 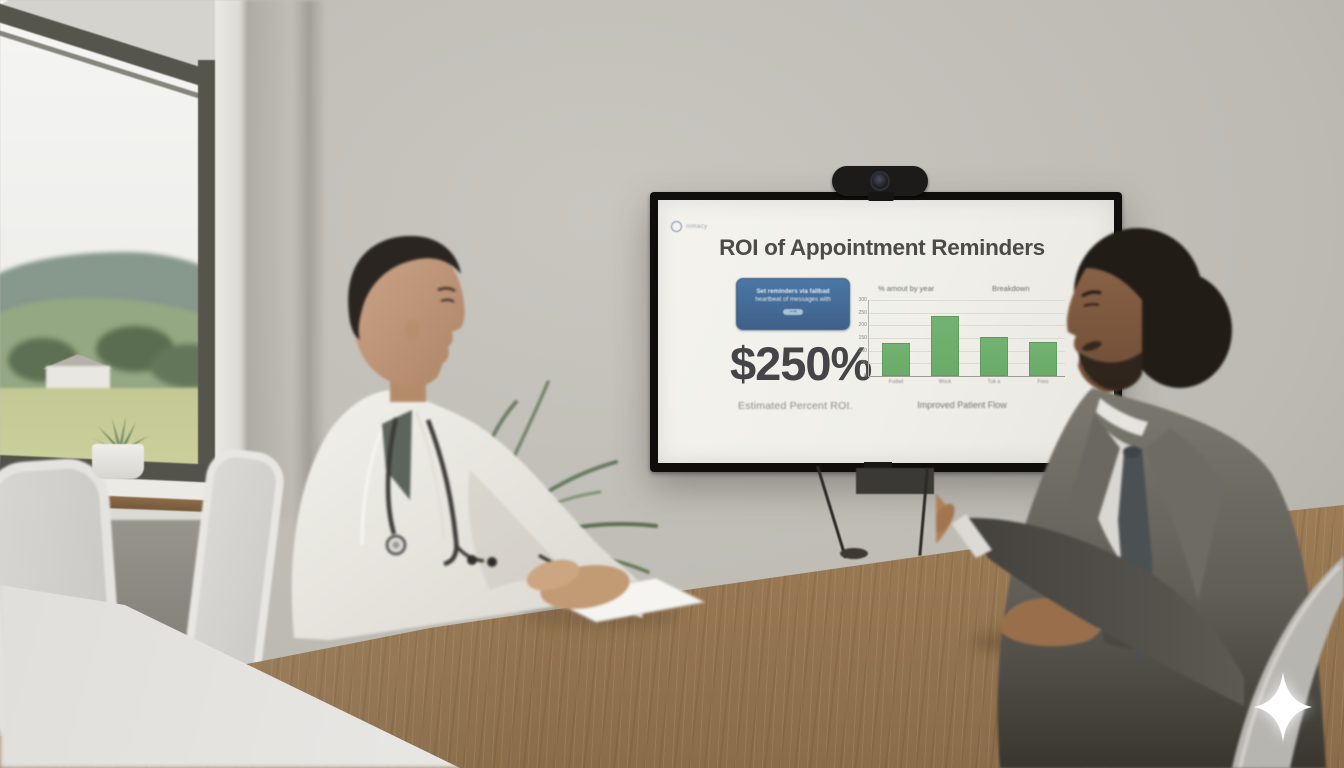 I want to click on roi-stat: $250%, so click(x=801, y=363).